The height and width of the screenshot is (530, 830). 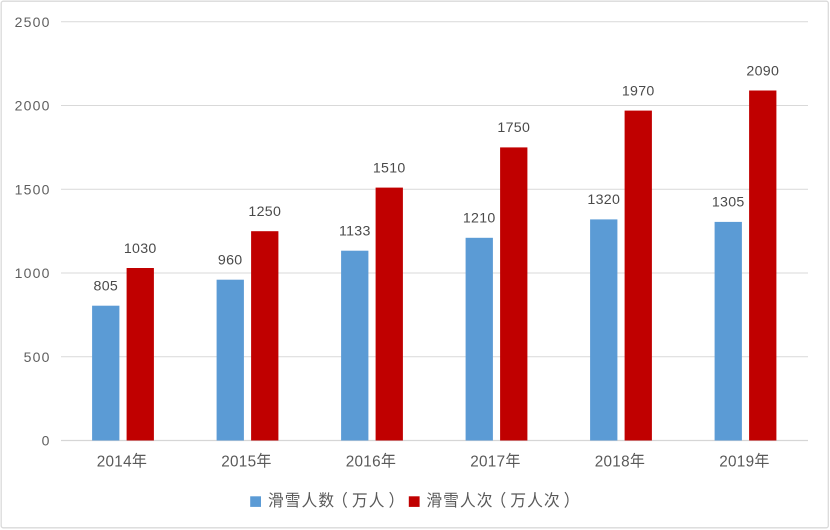 I want to click on svg-text: 2018, so click(x=612, y=462).